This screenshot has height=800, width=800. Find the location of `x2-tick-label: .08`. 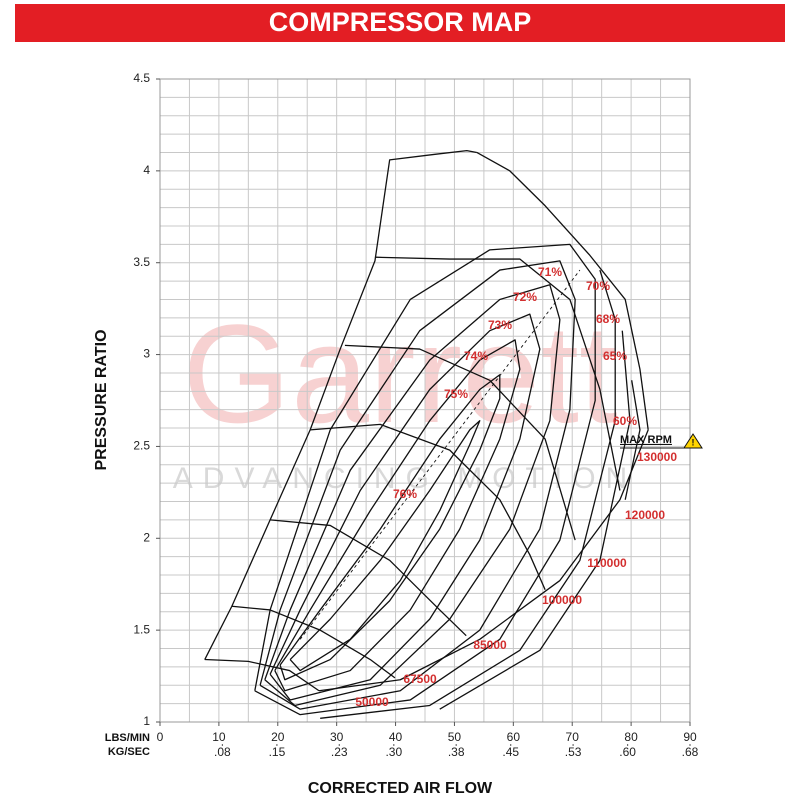

x2-tick-label: .08 is located at coordinates (222, 752).